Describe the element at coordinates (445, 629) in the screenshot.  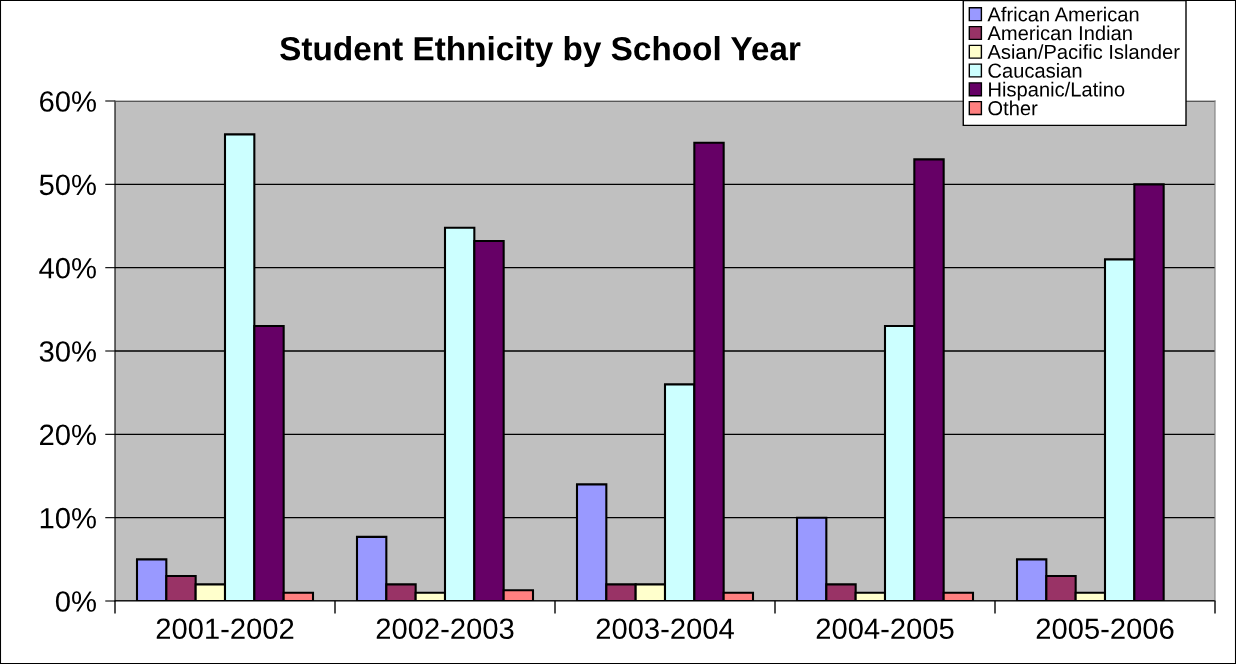
I see `x-tick-label: 2002-2003` at that location.